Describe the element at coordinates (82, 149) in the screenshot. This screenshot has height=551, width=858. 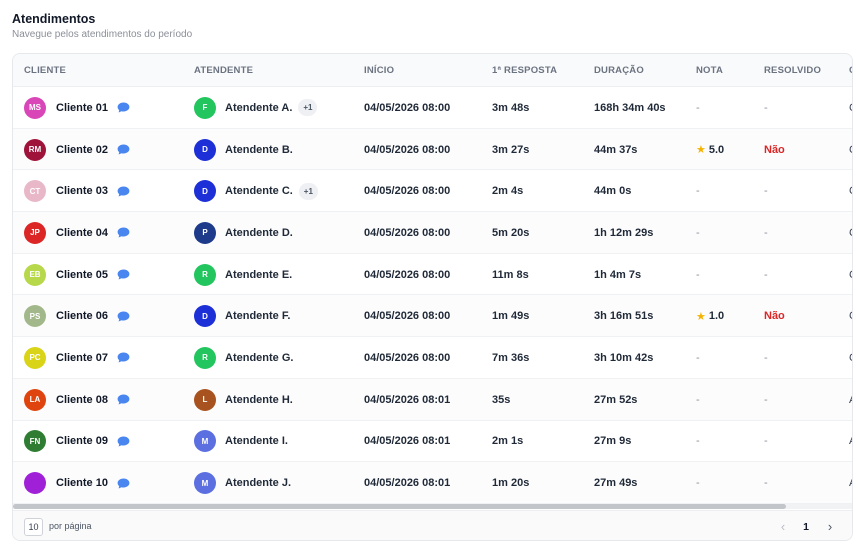
I see `client-name: Cliente 02` at that location.